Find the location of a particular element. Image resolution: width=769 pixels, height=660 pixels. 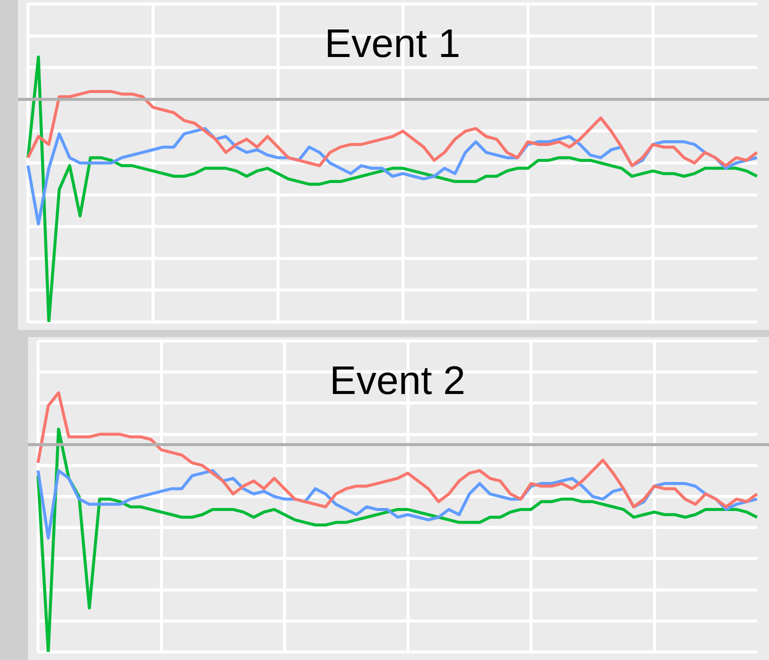

chart-title: Event 1 is located at coordinates (392, 44).